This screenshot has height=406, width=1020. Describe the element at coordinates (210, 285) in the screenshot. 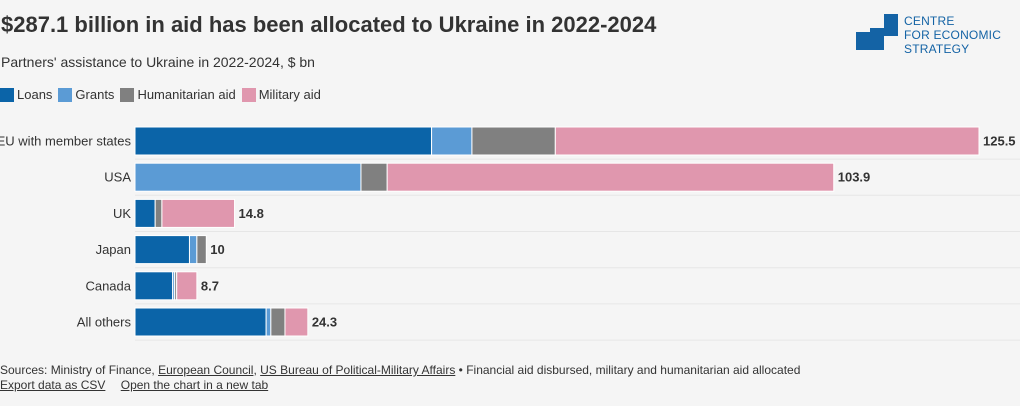

I see `total-label-canada: 8.7` at that location.